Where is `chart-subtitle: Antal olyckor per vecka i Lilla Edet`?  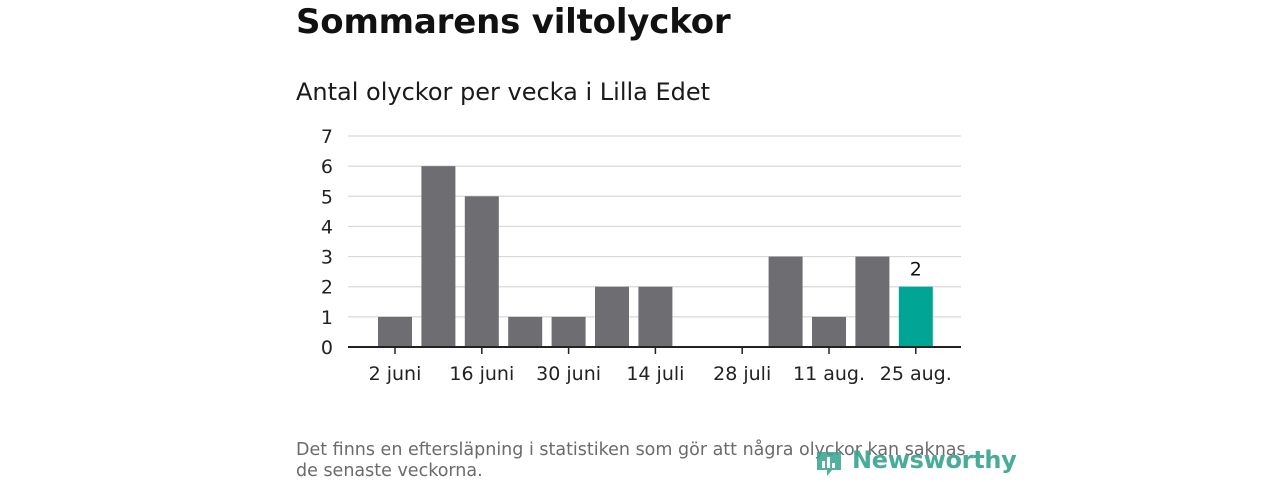 chart-subtitle: Antal olyckor per vecka i Lilla Edet is located at coordinates (503, 92).